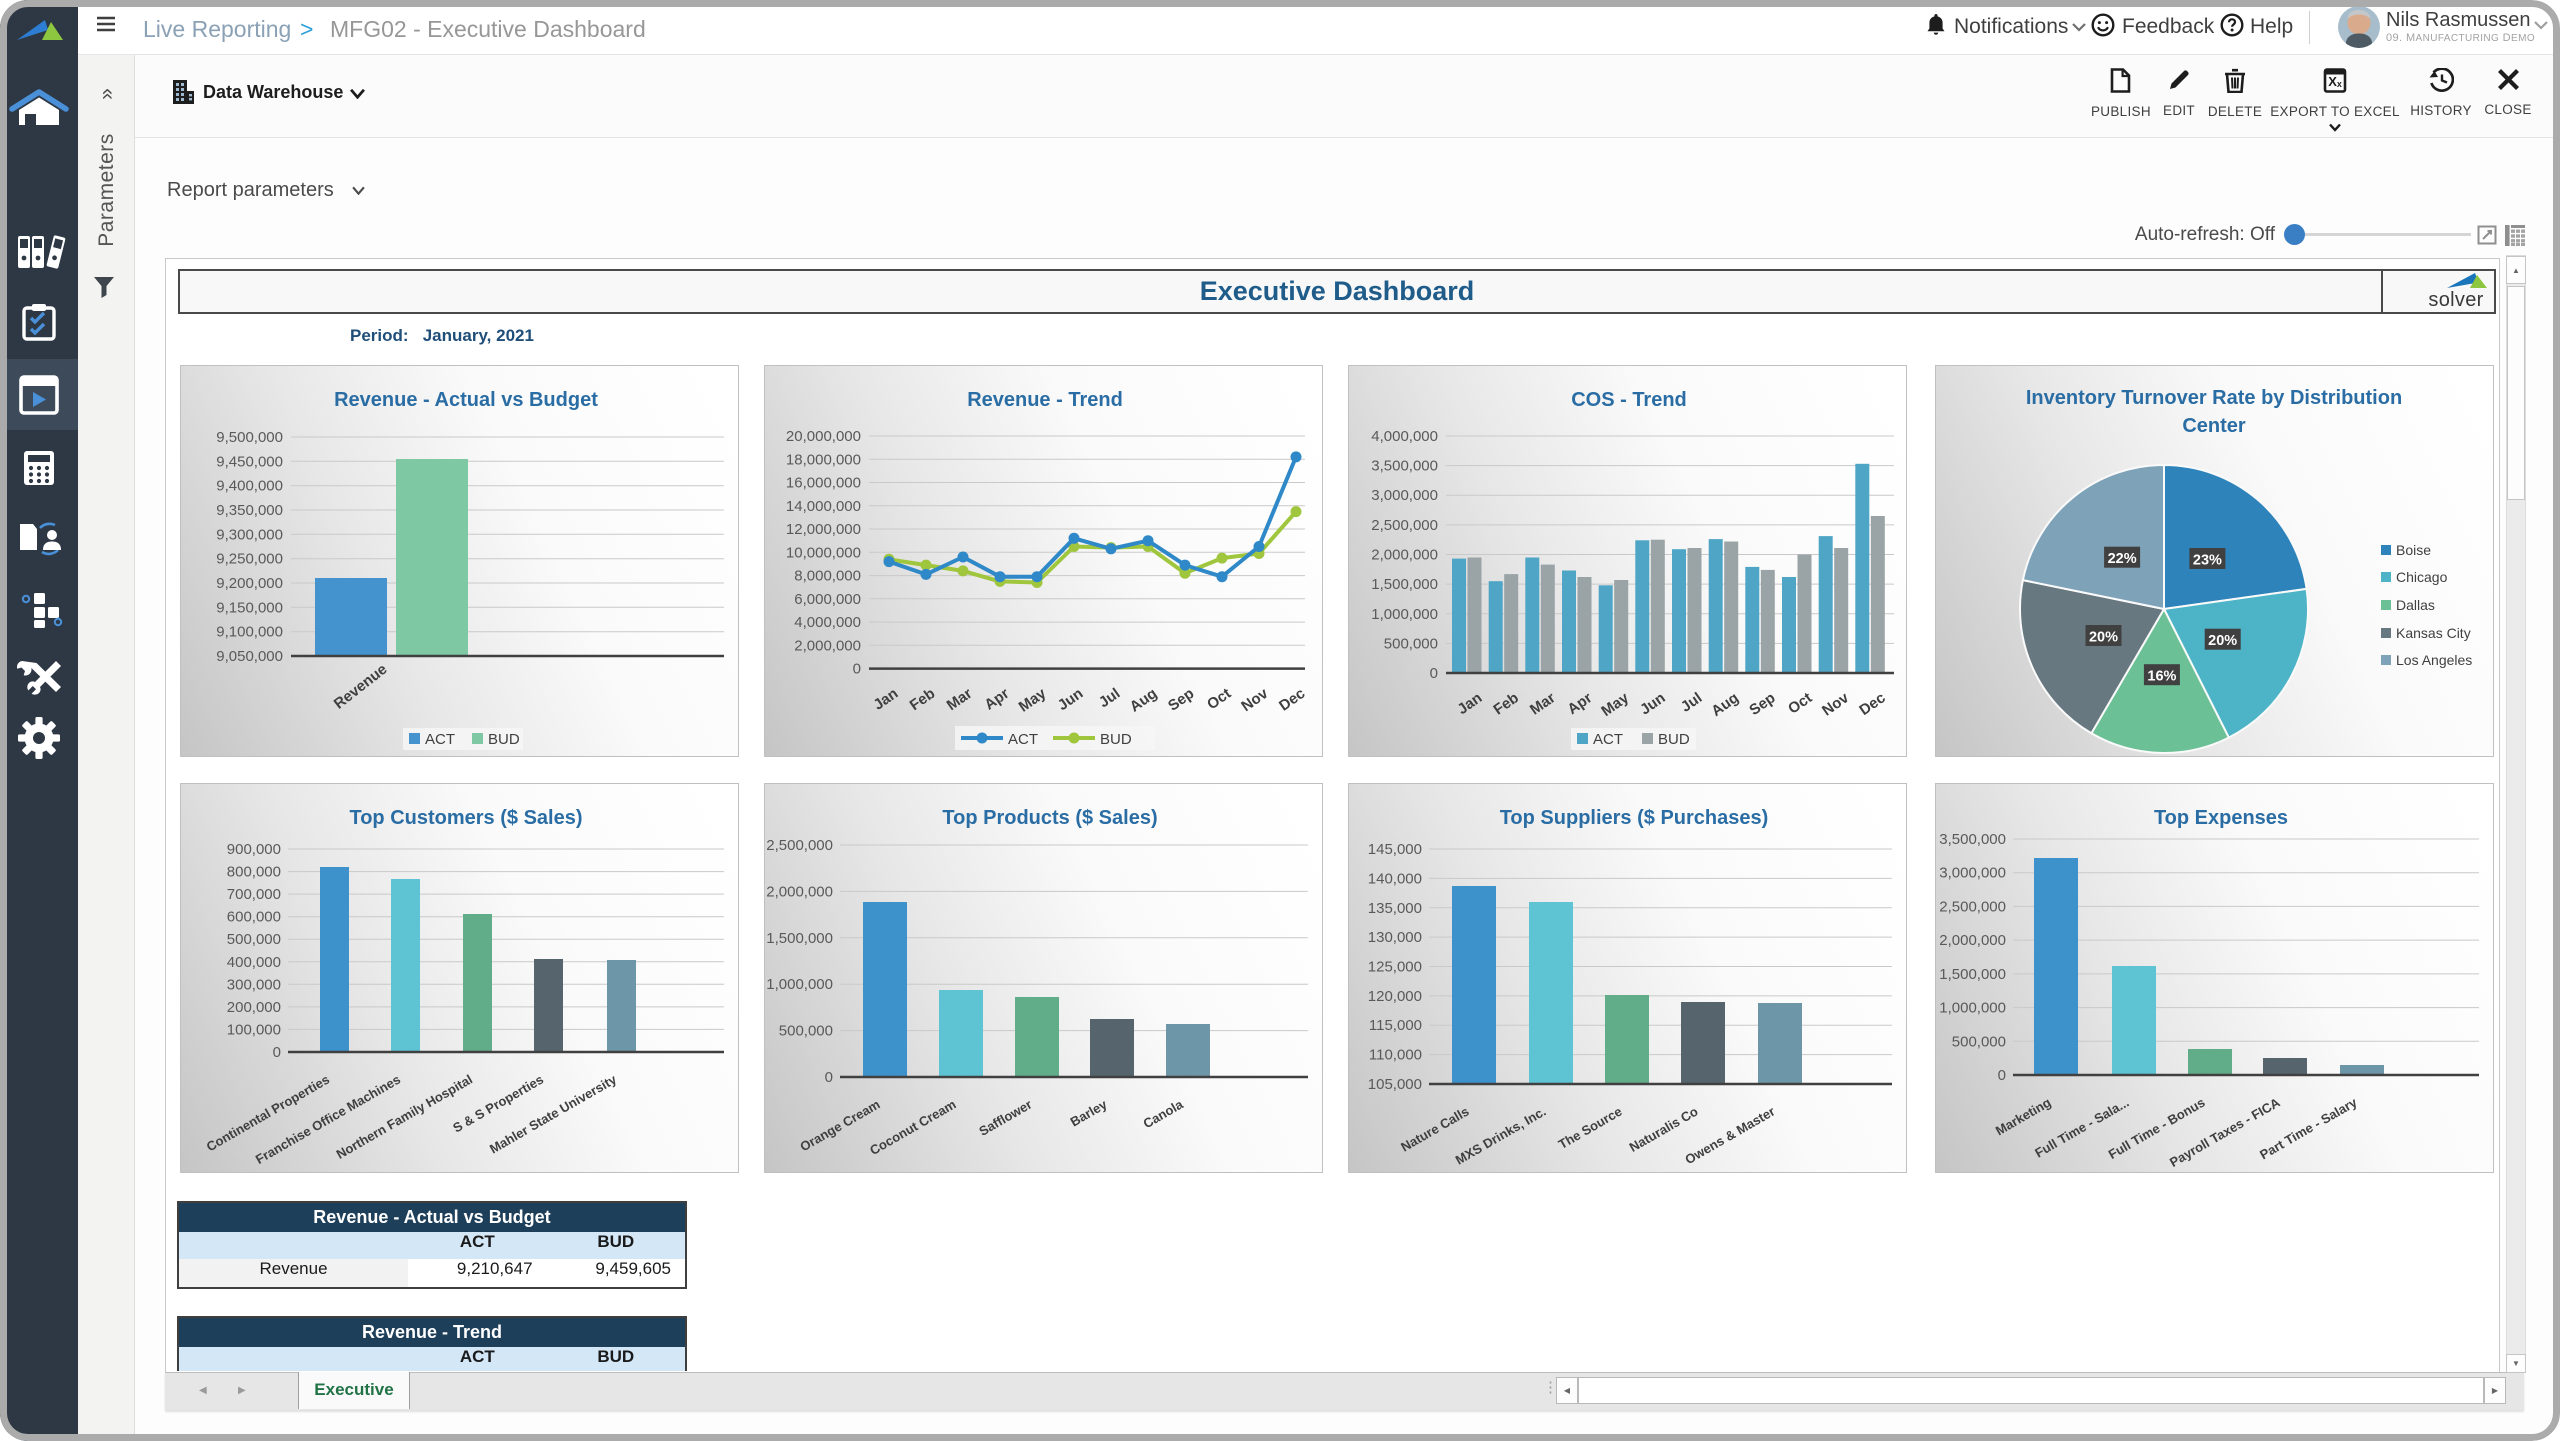  Describe the element at coordinates (254, 894) in the screenshot. I see `svg-text: 700,000` at that location.